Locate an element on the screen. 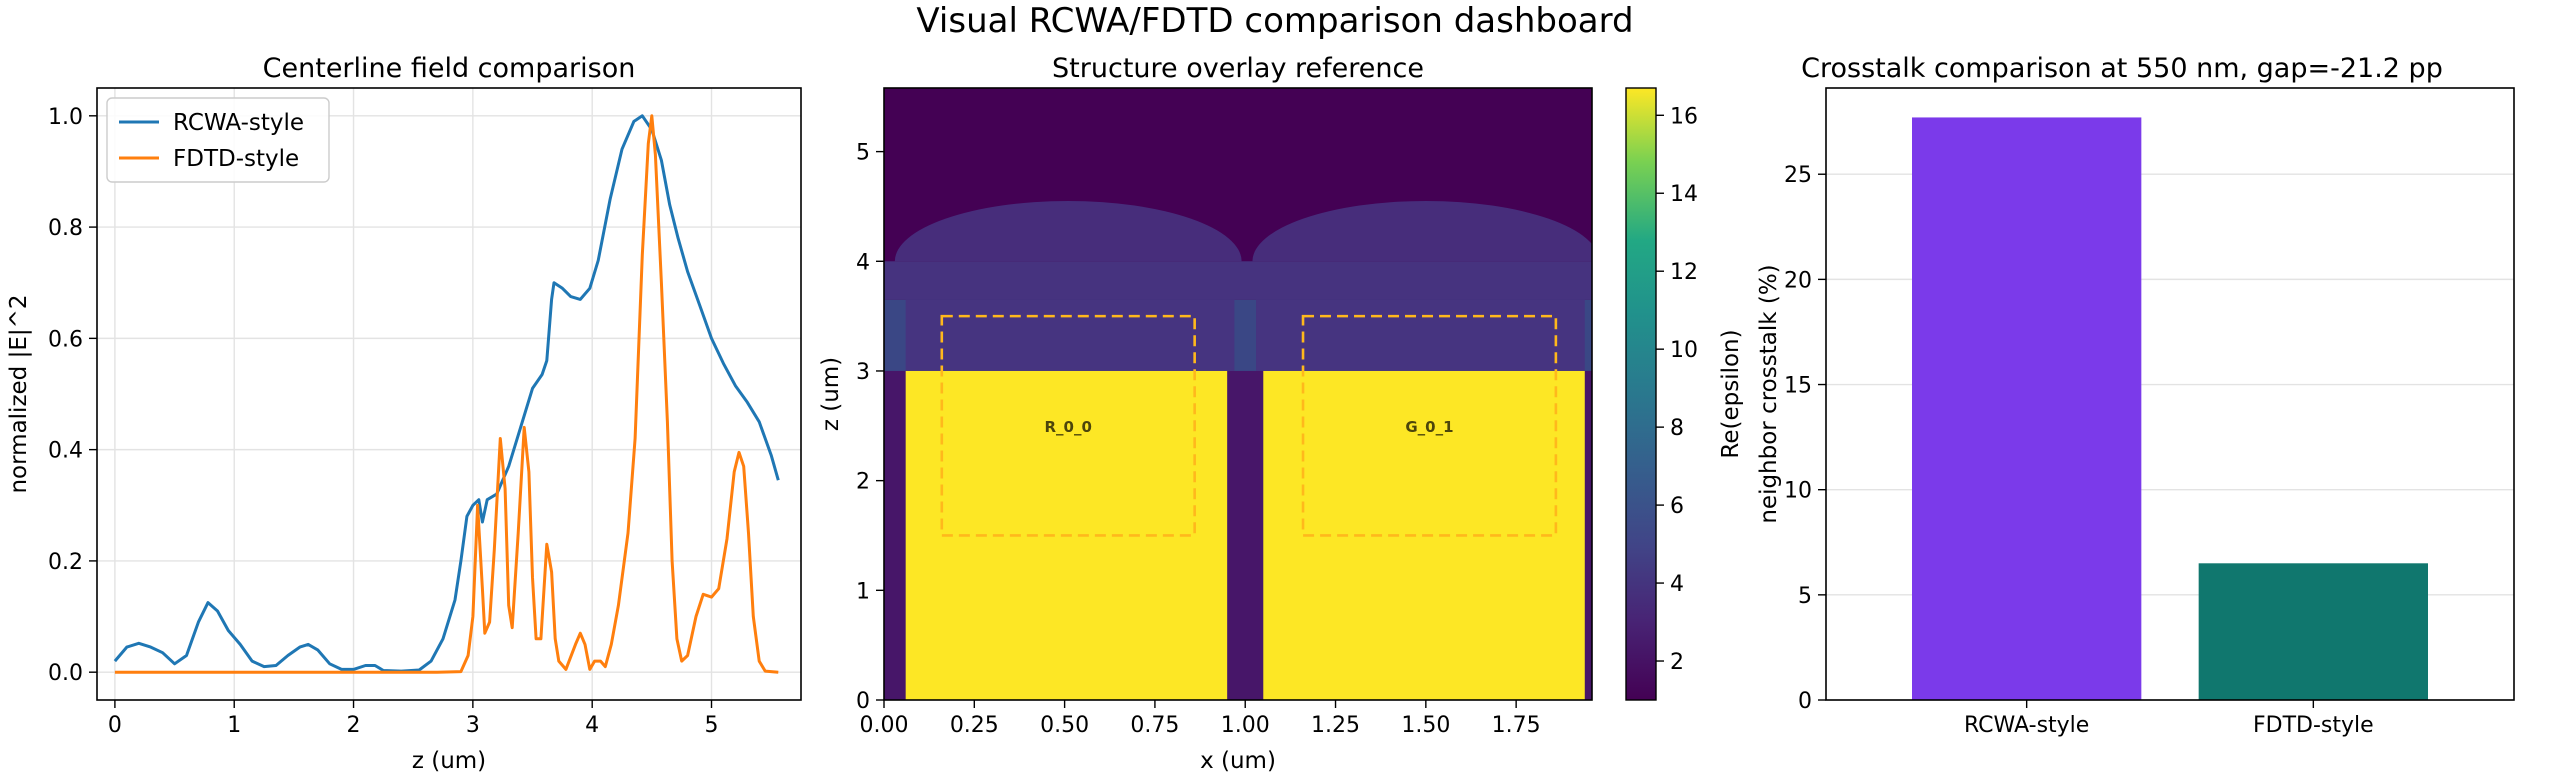  y-tick-label: 10 is located at coordinates (1798, 491).